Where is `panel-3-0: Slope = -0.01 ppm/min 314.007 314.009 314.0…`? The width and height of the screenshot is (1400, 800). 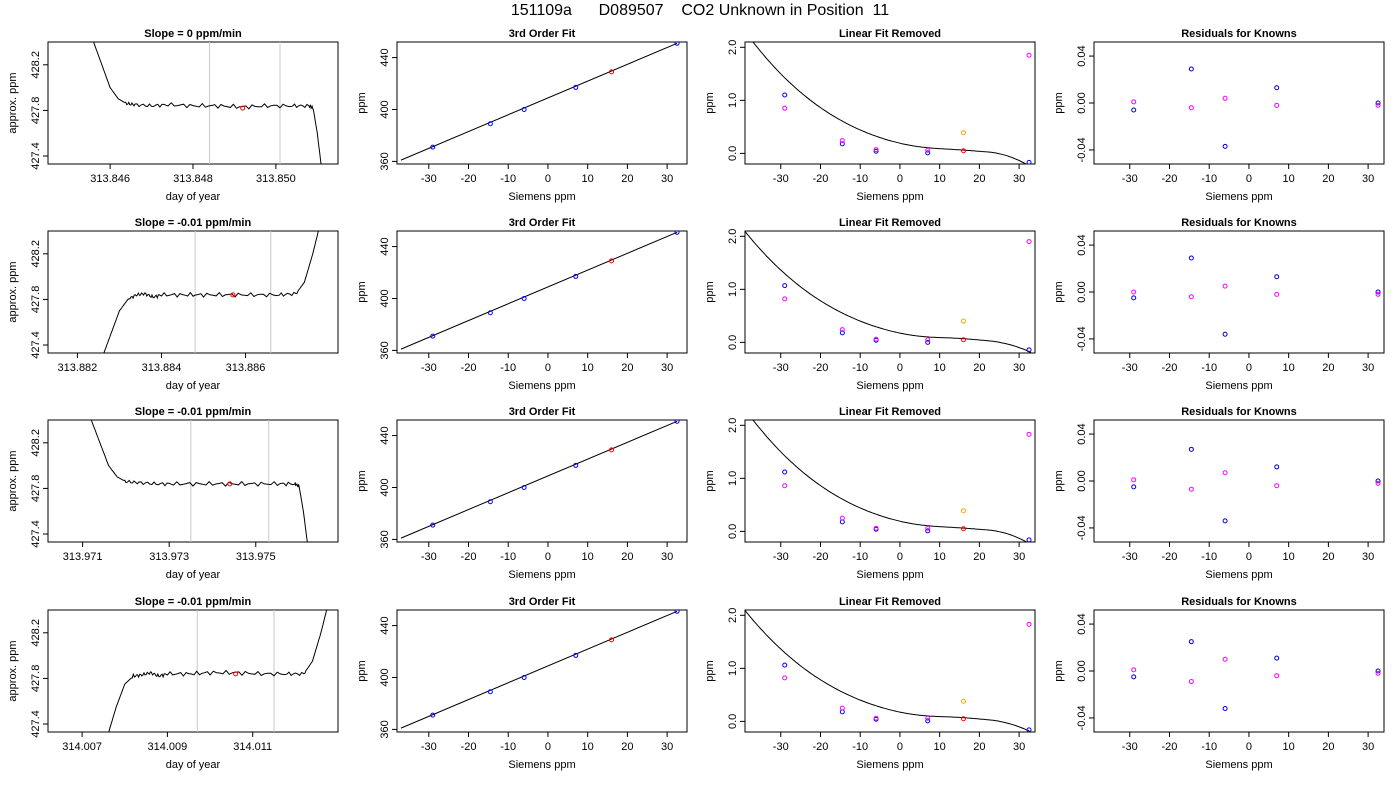 panel-3-0: Slope = -0.01 ppm/min 314.007 314.009 314.0… is located at coordinates (173, 683).